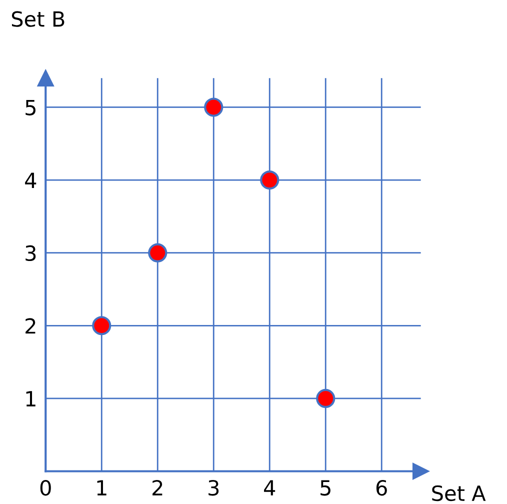 This screenshot has width=507, height=504. Describe the element at coordinates (270, 488) in the screenshot. I see `x-tick-label: 4` at that location.